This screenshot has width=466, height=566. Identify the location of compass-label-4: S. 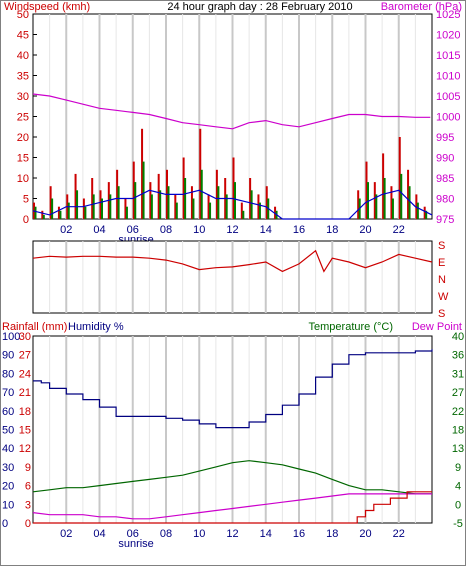
(441, 314).